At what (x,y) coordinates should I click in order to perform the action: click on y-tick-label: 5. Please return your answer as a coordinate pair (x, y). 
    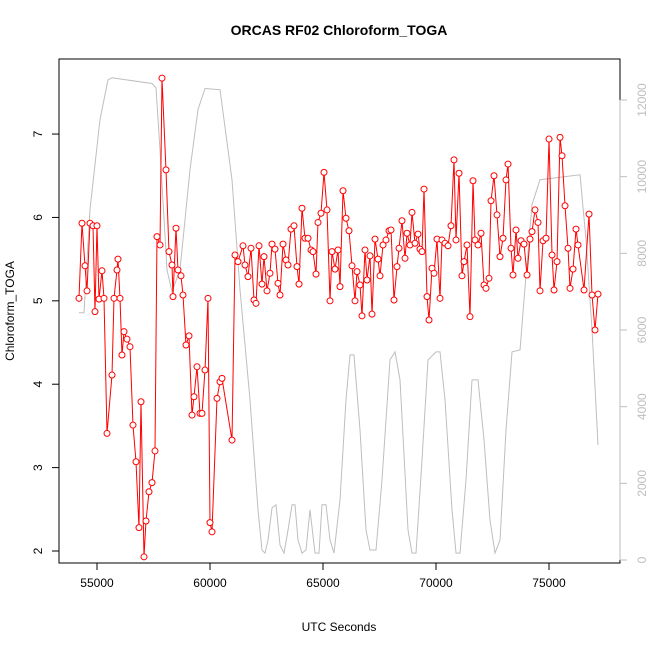
    Looking at the image, I should click on (38, 300).